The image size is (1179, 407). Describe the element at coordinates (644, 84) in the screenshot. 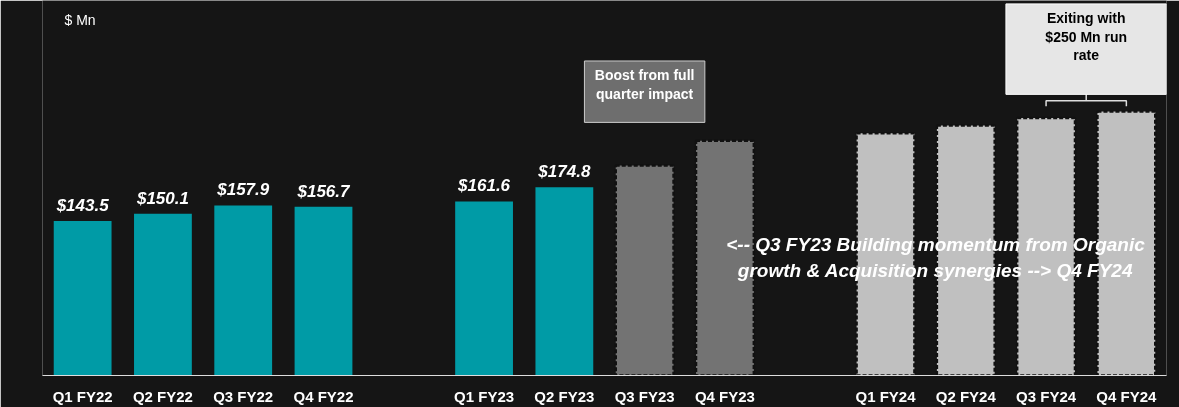

I see `text: Boost from full quarter impact` at that location.